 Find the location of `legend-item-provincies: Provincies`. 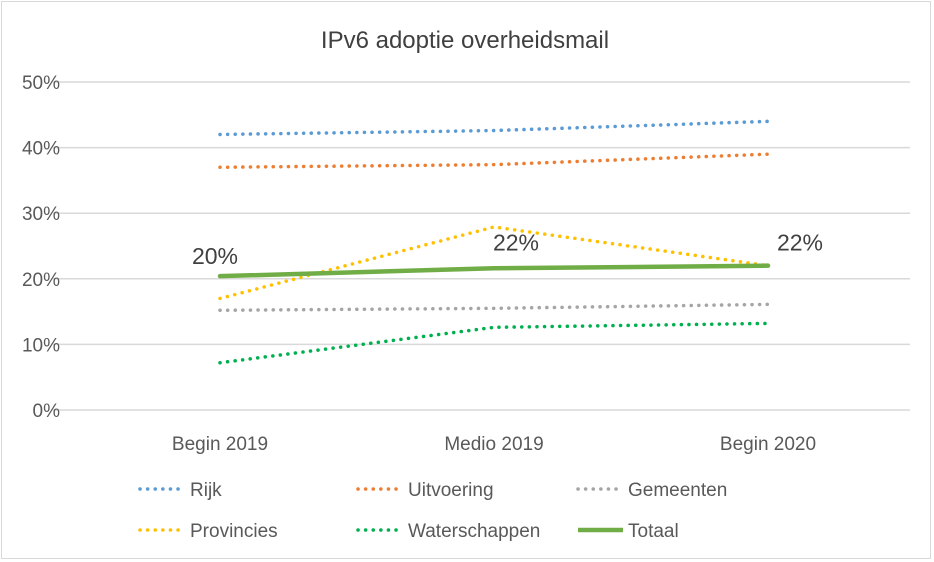

legend-item-provincies: Provincies is located at coordinates (208, 531).